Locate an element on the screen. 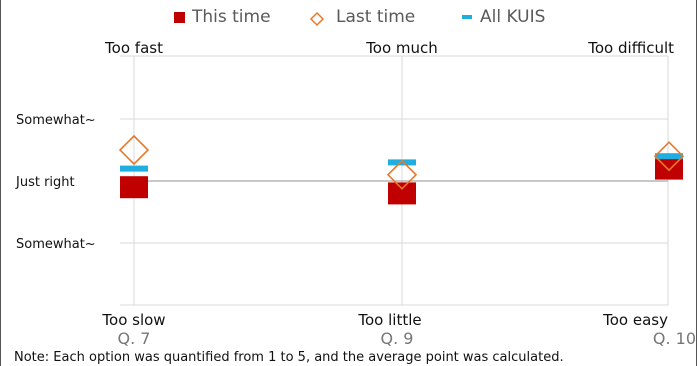 This screenshot has width=697, height=366. bottom-label: Too easy is located at coordinates (635, 320).